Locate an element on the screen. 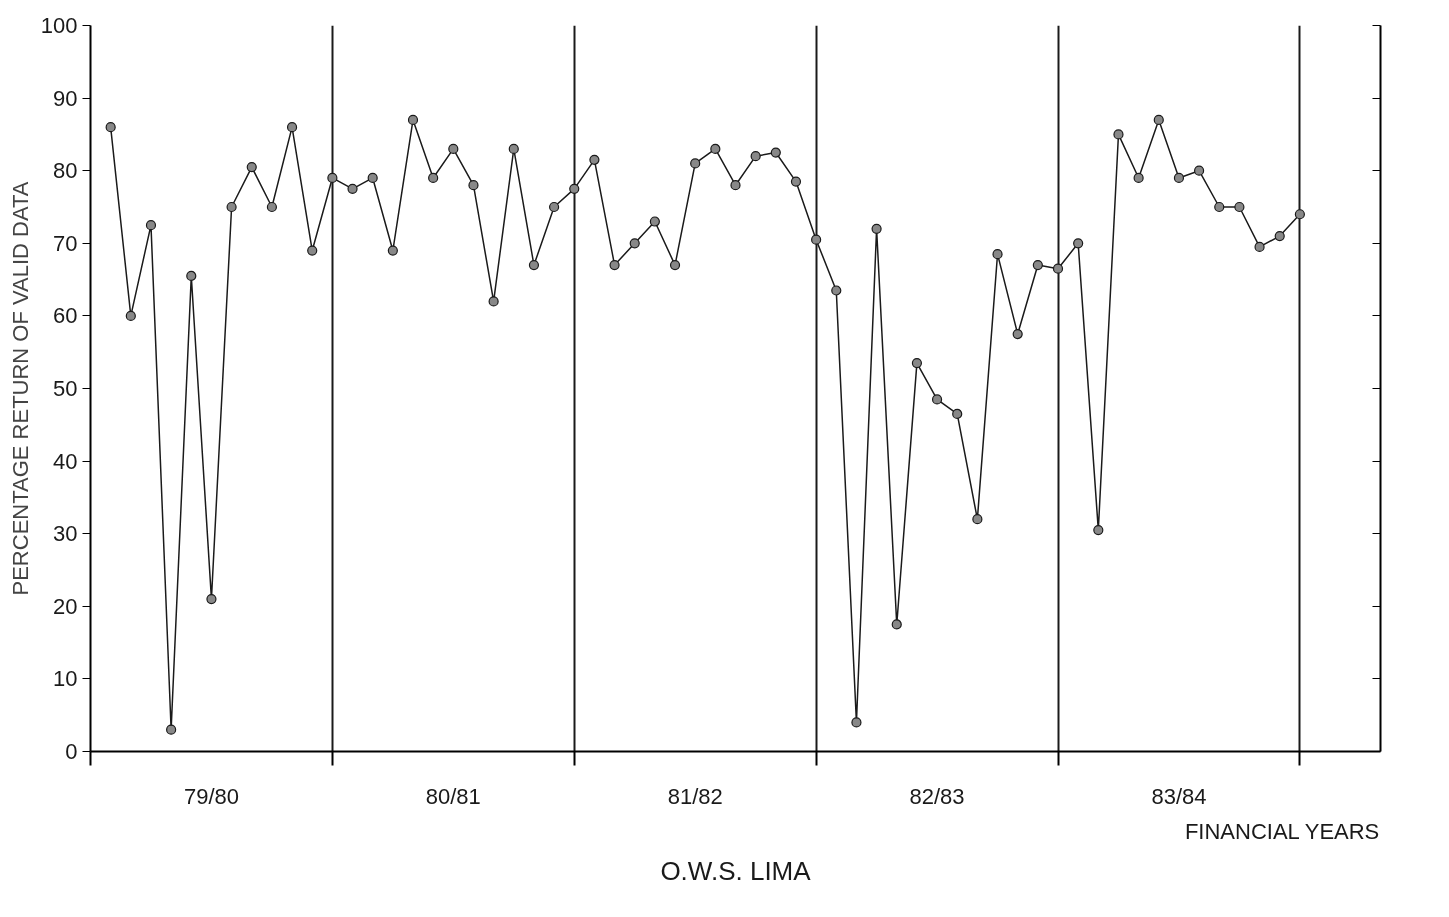 The height and width of the screenshot is (917, 1449). y-tick-label: 30 is located at coordinates (65, 534).